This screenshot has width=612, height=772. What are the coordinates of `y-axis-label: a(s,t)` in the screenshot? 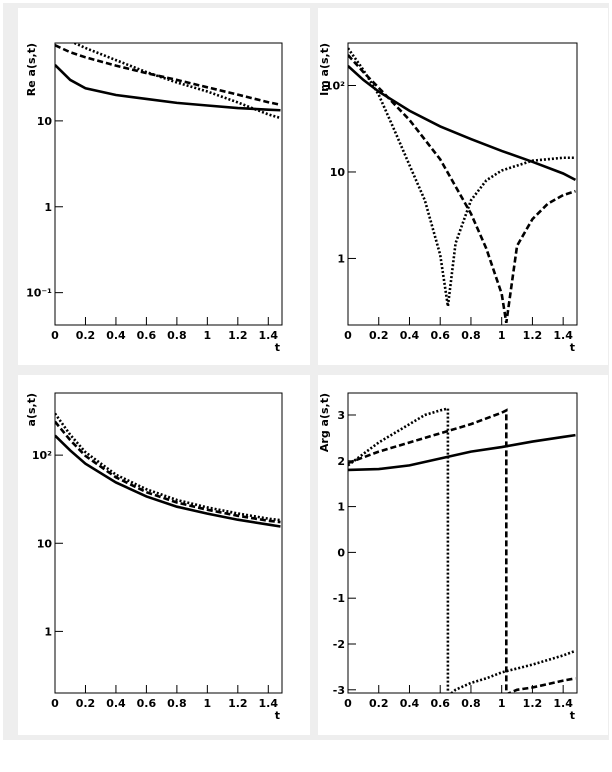 It's located at (31, 409).